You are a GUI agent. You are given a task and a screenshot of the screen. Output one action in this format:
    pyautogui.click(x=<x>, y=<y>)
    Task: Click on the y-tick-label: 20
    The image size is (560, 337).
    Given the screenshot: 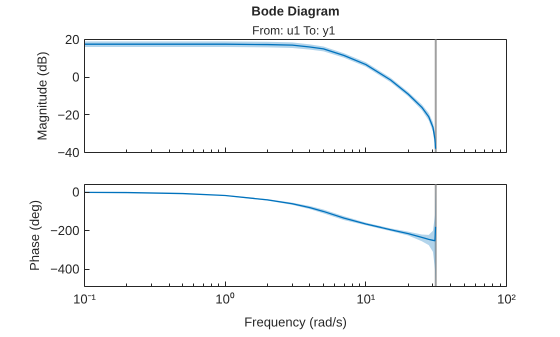 What is the action you would take?
    pyautogui.click(x=72, y=39)
    